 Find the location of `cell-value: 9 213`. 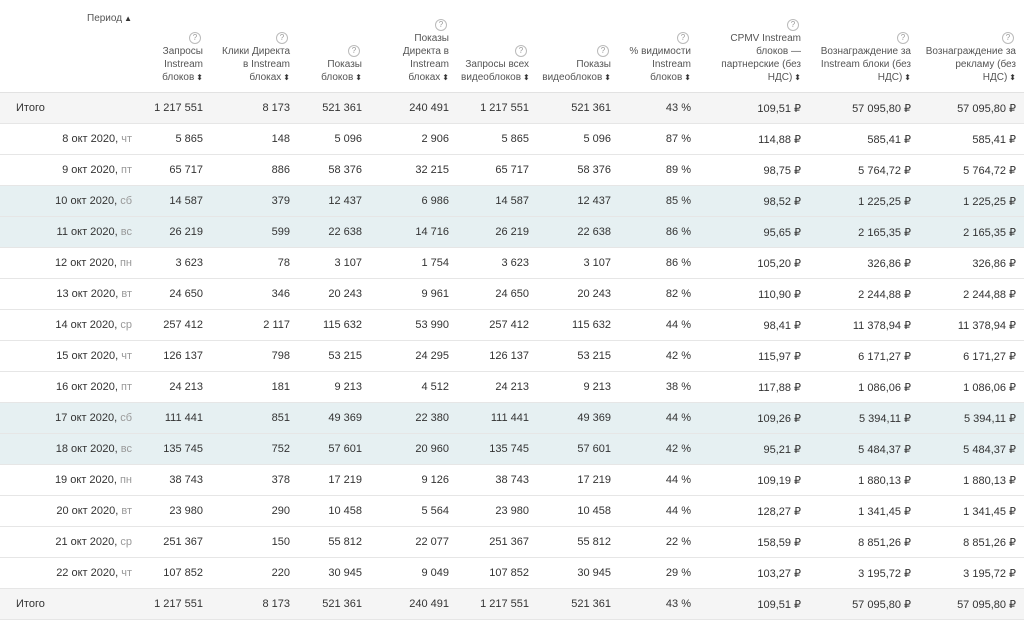

cell-value: 9 213 is located at coordinates (348, 387).